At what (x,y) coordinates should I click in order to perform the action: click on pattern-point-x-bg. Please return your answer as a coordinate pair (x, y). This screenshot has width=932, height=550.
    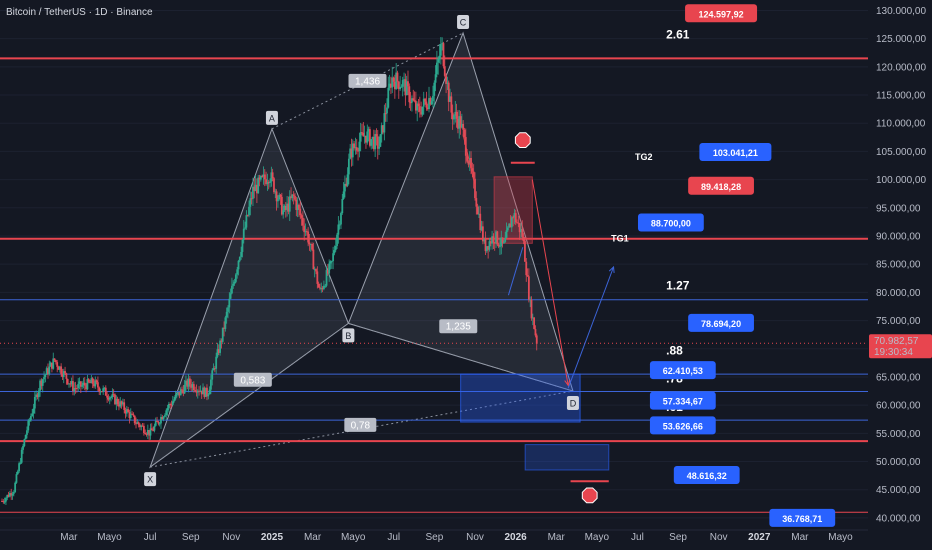
    Looking at the image, I should click on (150, 479).